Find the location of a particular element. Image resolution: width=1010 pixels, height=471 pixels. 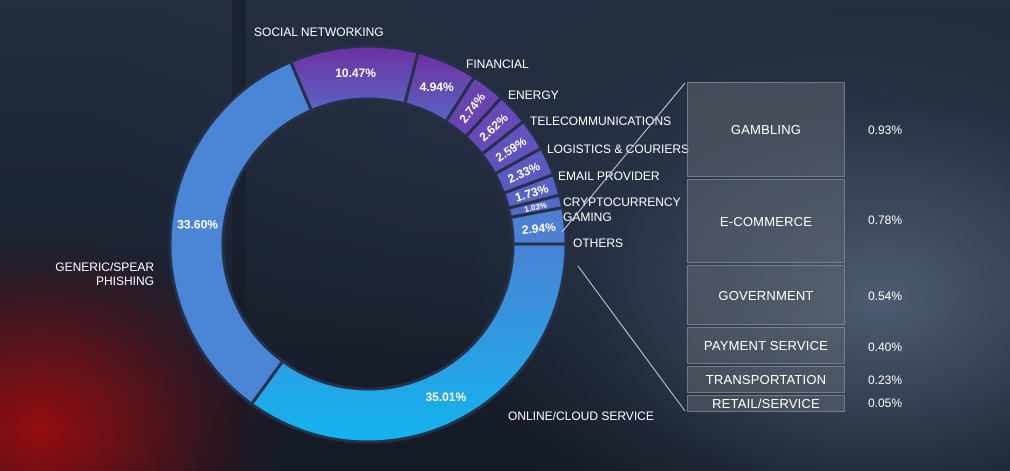

value-label-financial: 4.94% is located at coordinates (437, 87).